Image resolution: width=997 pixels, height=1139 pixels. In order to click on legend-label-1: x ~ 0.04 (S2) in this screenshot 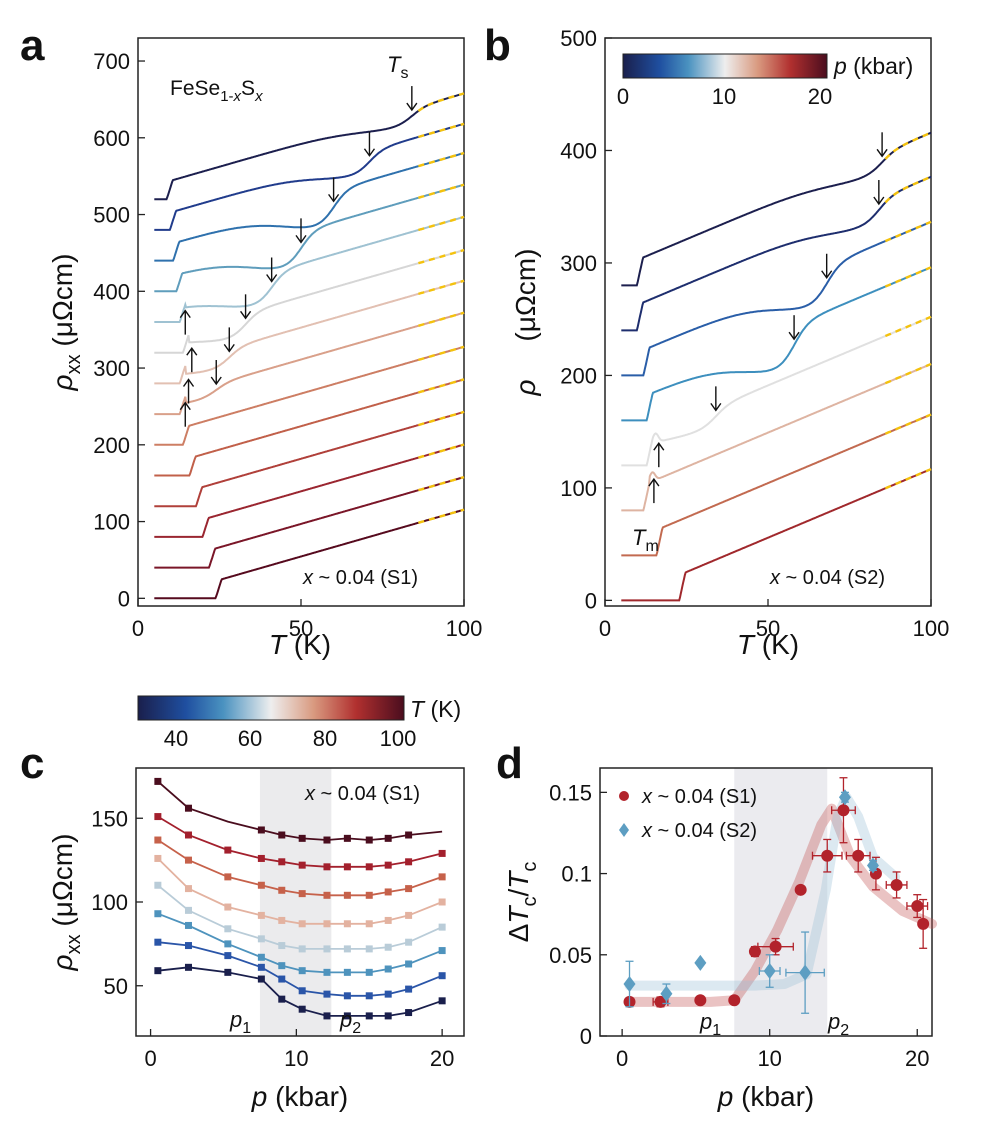, I will do `click(699, 831)`.